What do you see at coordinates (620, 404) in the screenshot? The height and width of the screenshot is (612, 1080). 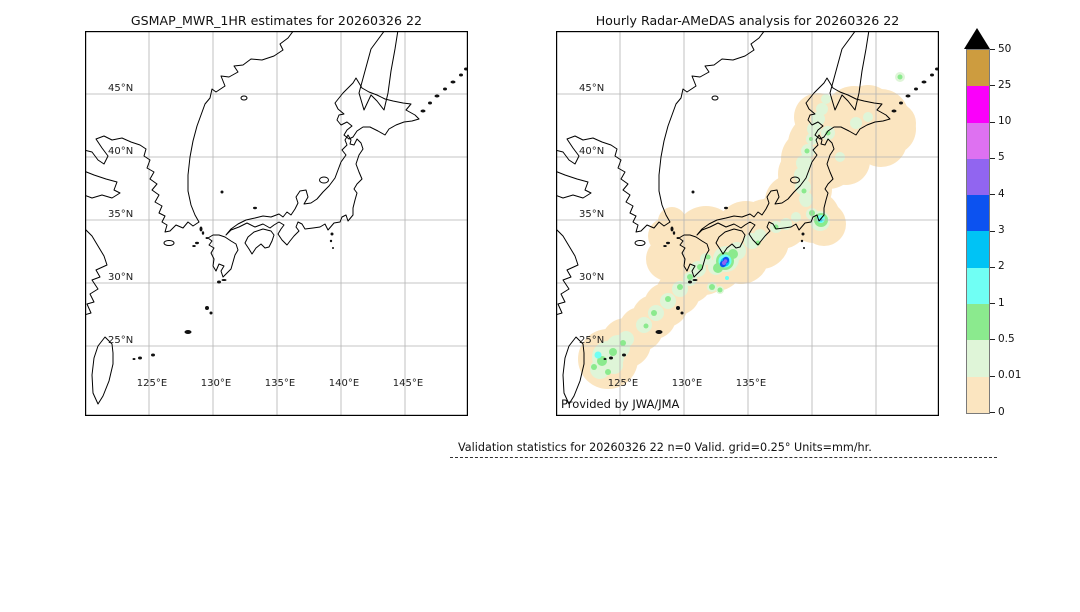 I see `data-credit: Provided by JWA/JMA` at bounding box center [620, 404].